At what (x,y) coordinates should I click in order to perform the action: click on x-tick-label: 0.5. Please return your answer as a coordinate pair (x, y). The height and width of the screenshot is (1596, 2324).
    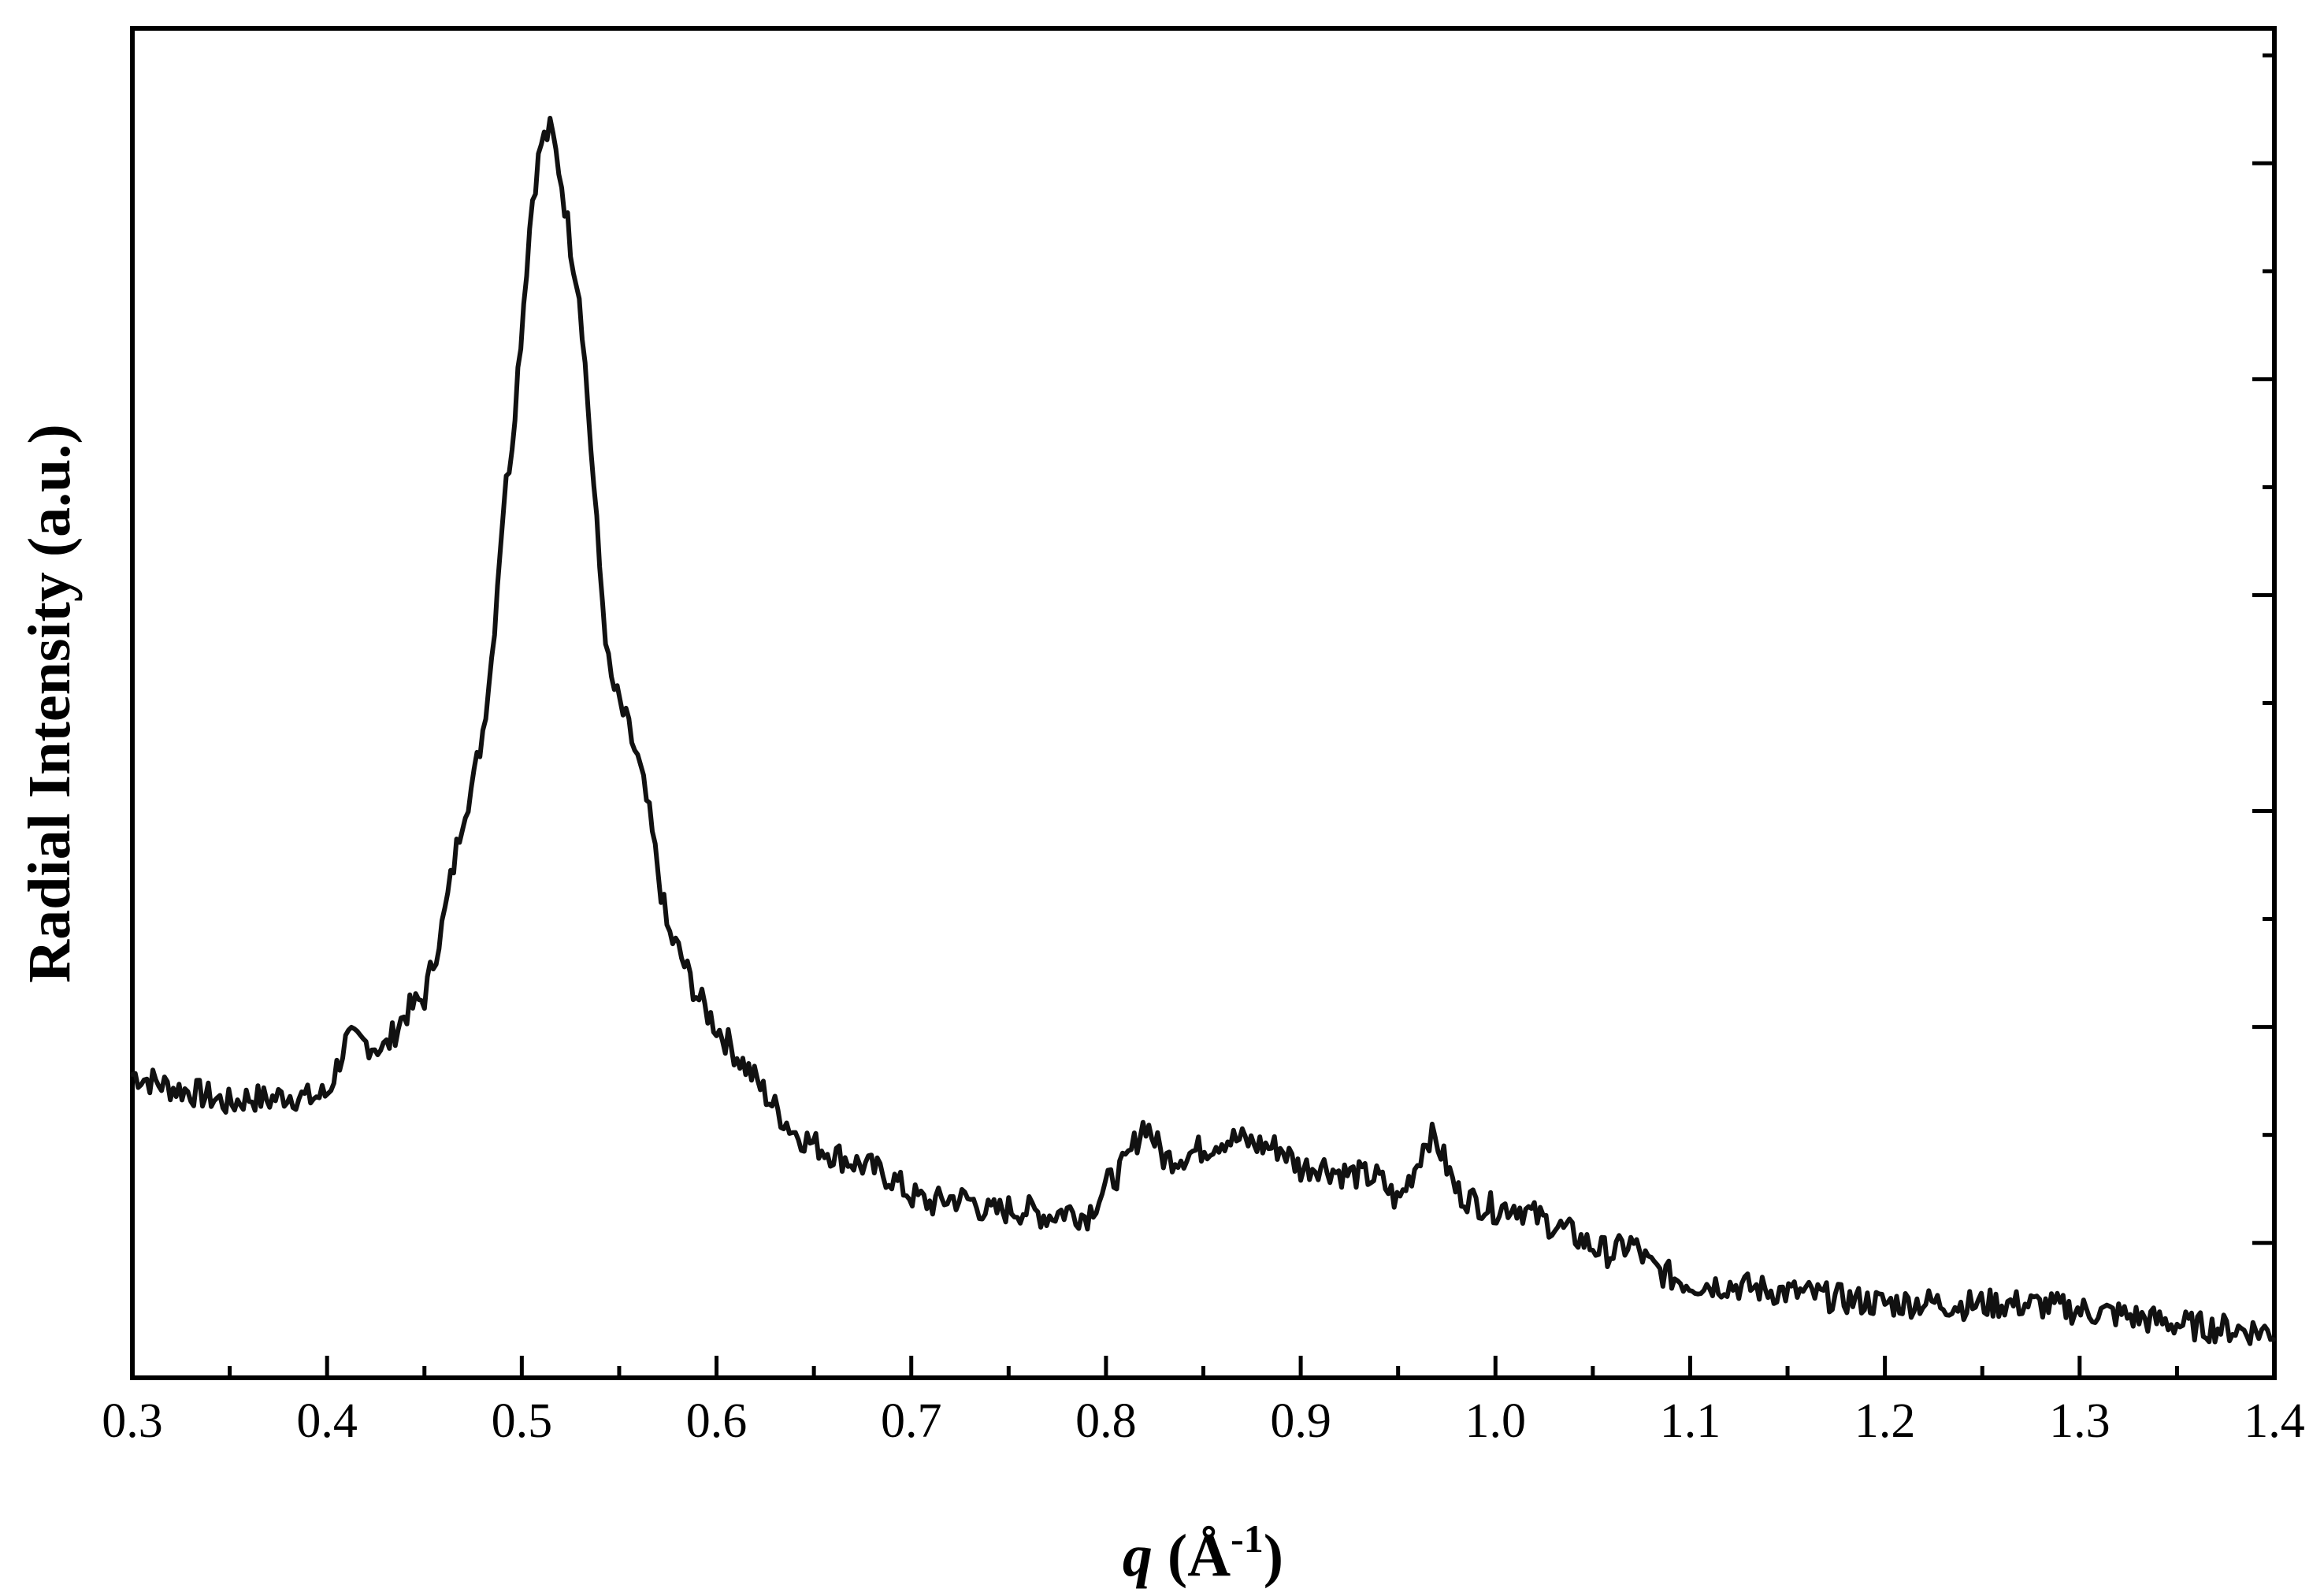
    Looking at the image, I should click on (522, 1421).